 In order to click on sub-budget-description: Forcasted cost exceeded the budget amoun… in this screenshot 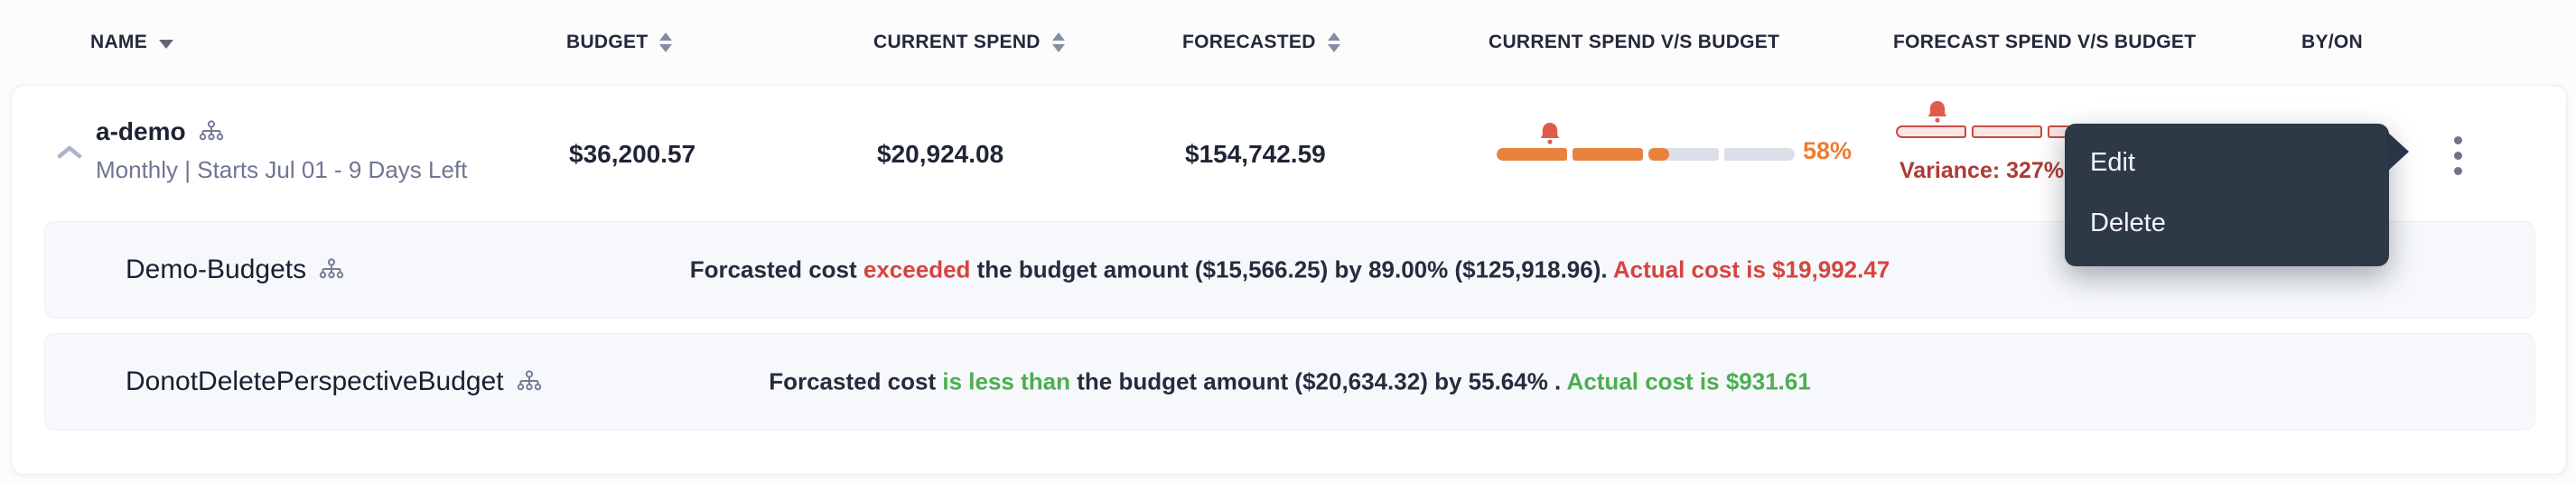, I will do `click(1290, 270)`.